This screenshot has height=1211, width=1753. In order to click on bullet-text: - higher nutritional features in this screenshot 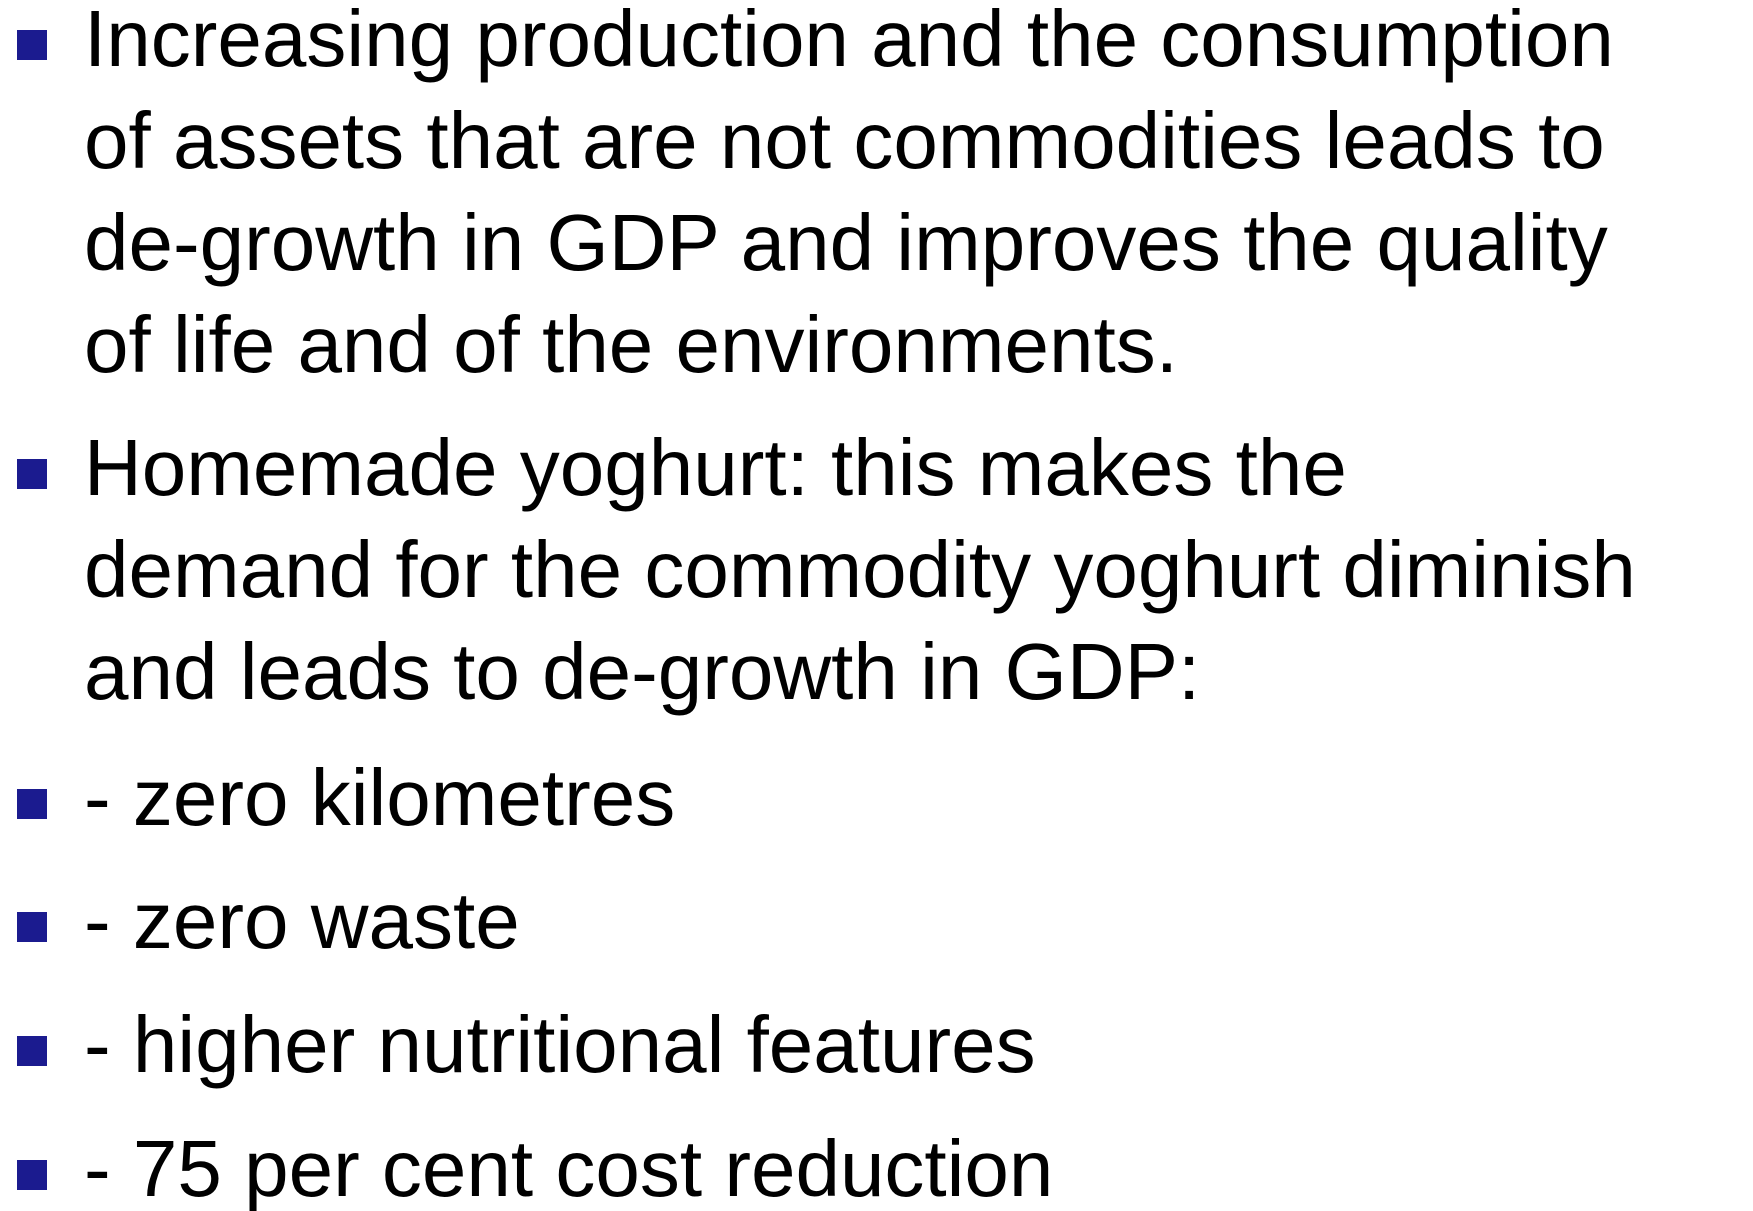, I will do `click(560, 1044)`.